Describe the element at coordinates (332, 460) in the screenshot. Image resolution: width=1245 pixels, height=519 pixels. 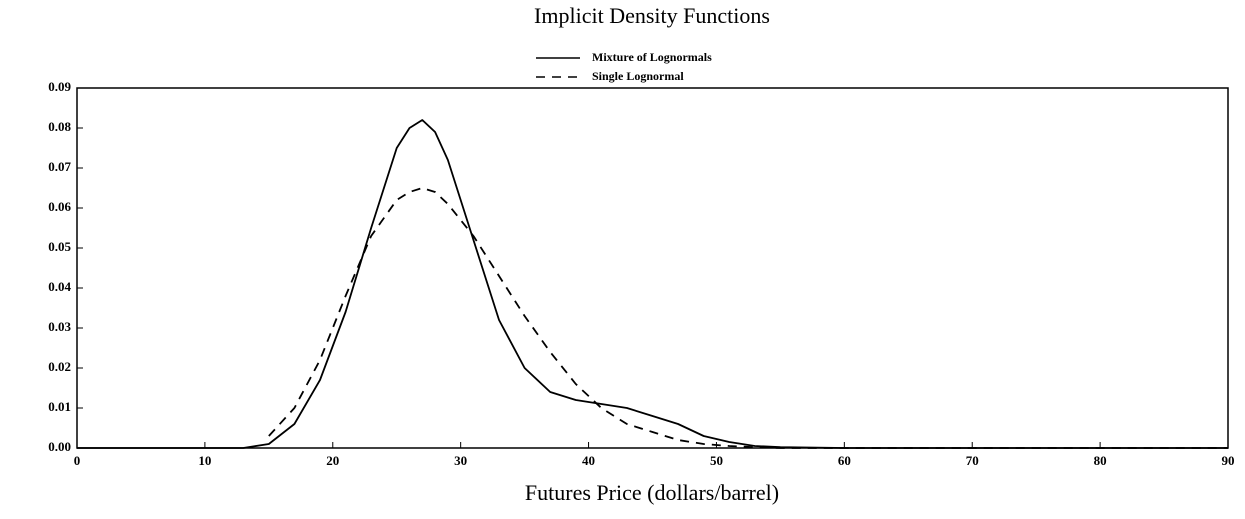
I see `x-tick-label: 20` at that location.